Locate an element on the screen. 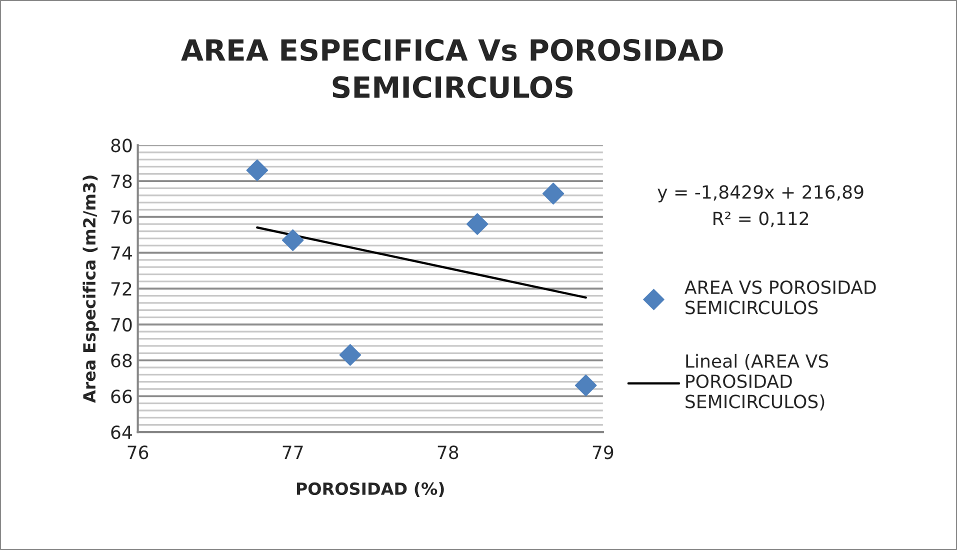 The width and height of the screenshot is (957, 550). legend-label: AREA VS POROSIDAD SEMICIRCULOS is located at coordinates (780, 297).